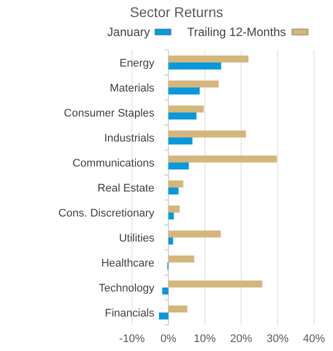  I want to click on y-tick-label: Consumer Staples, so click(109, 114).